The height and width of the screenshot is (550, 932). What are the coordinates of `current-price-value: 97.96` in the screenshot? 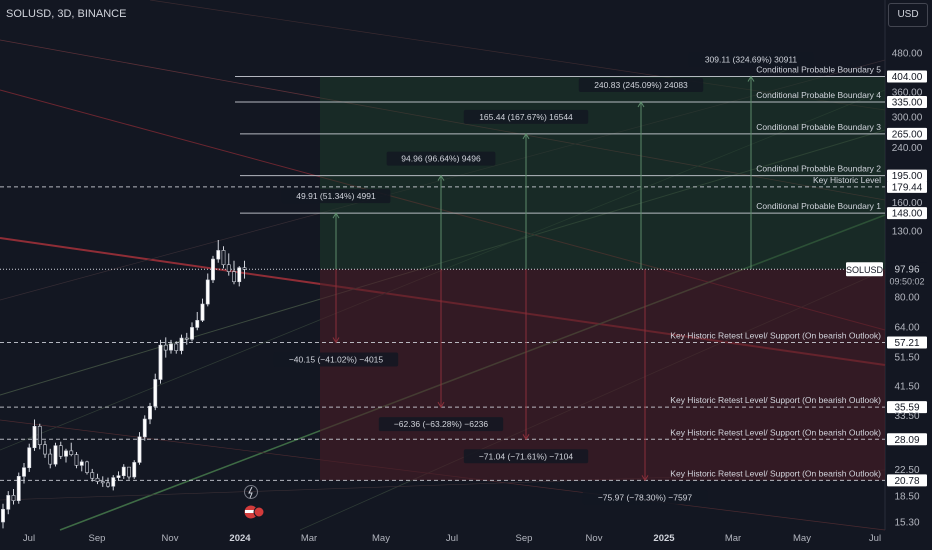 It's located at (906, 269).